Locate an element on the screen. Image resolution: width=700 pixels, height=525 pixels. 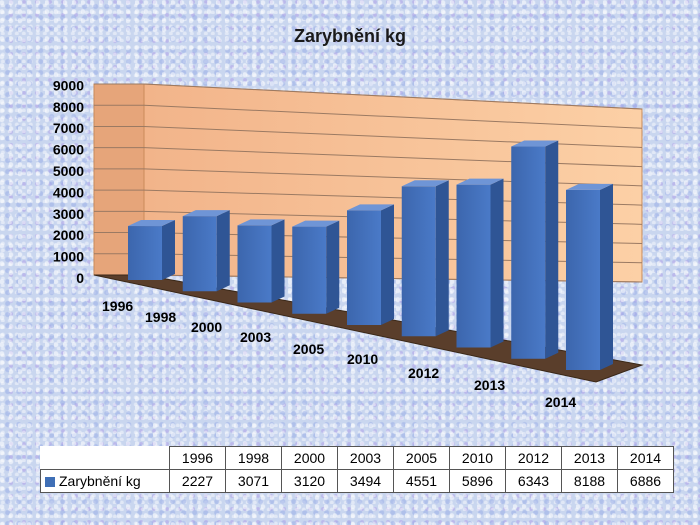
y-tick-label: 4000 is located at coordinates (68, 192).